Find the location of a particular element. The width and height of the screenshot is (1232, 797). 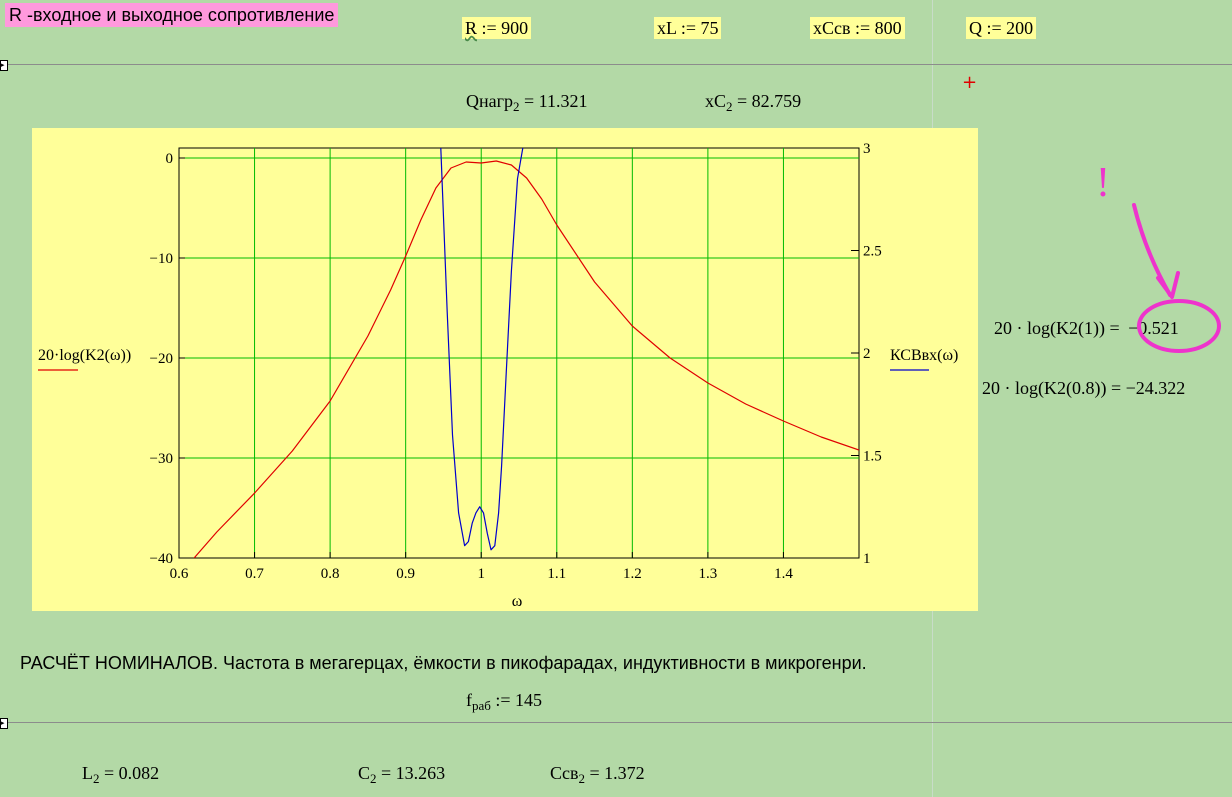

x-tick-label: 0.8 is located at coordinates (330, 574).